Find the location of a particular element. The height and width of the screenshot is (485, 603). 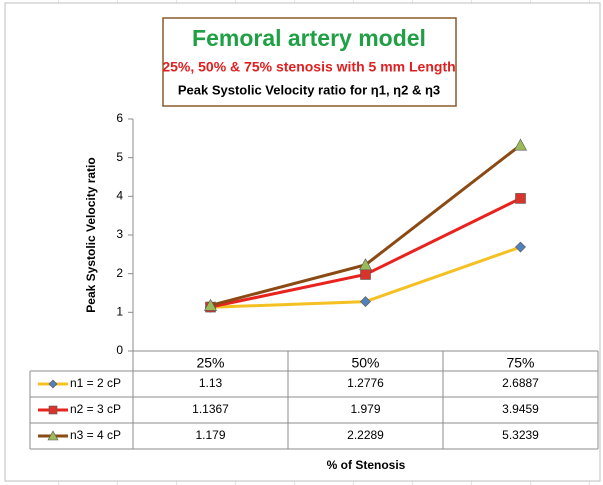

table-value: 1.13 is located at coordinates (211, 383).